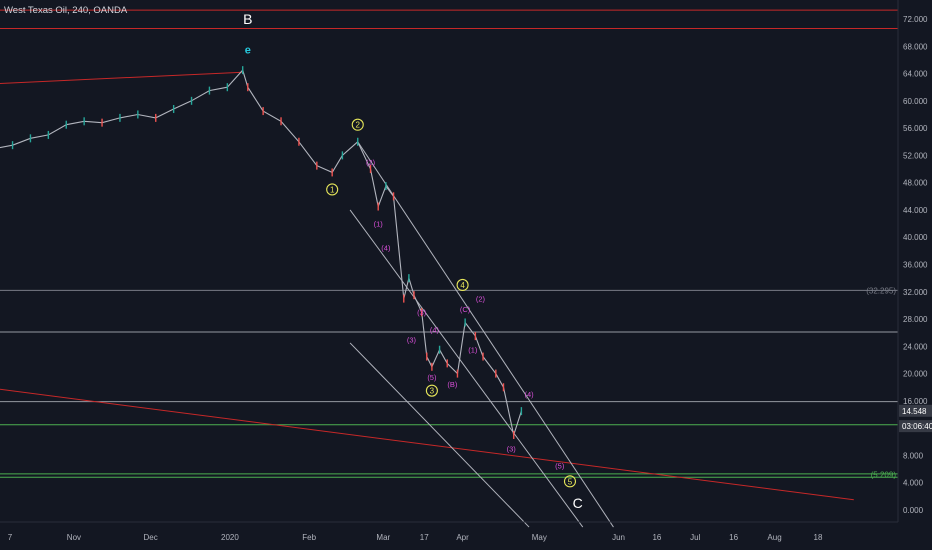 The height and width of the screenshot is (550, 932). I want to click on wave-label: 2, so click(358, 125).